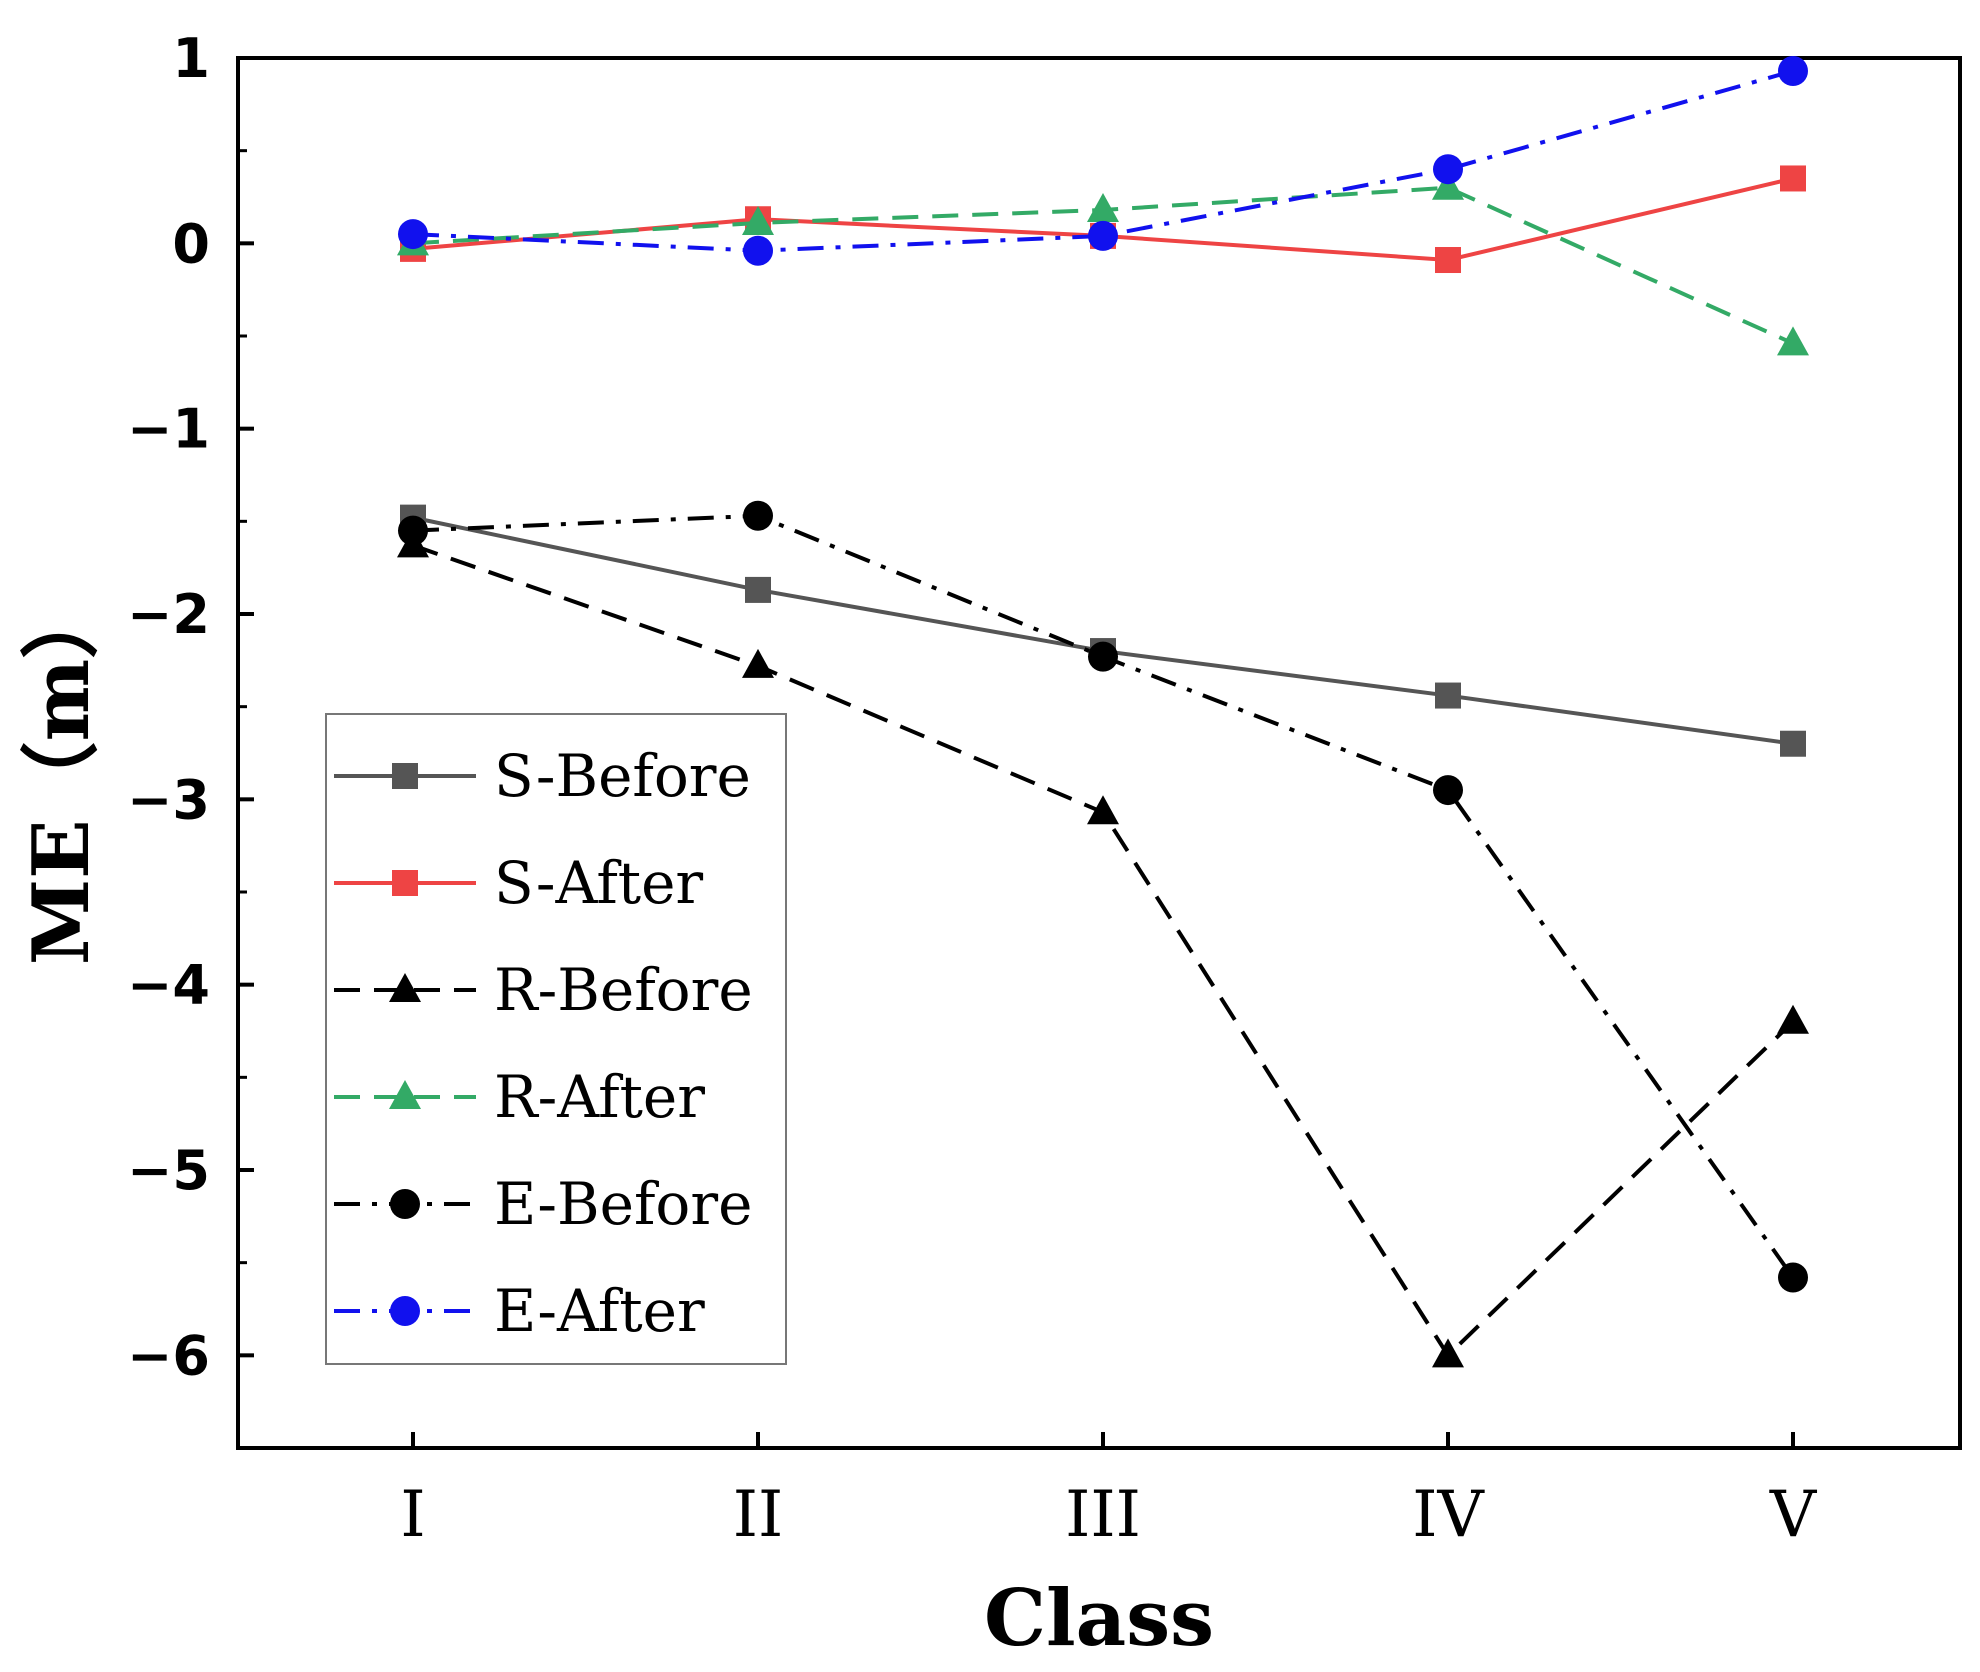 This screenshot has height=1672, width=1980. What do you see at coordinates (191, 243) in the screenshot?
I see `y-tick-label: 0` at bounding box center [191, 243].